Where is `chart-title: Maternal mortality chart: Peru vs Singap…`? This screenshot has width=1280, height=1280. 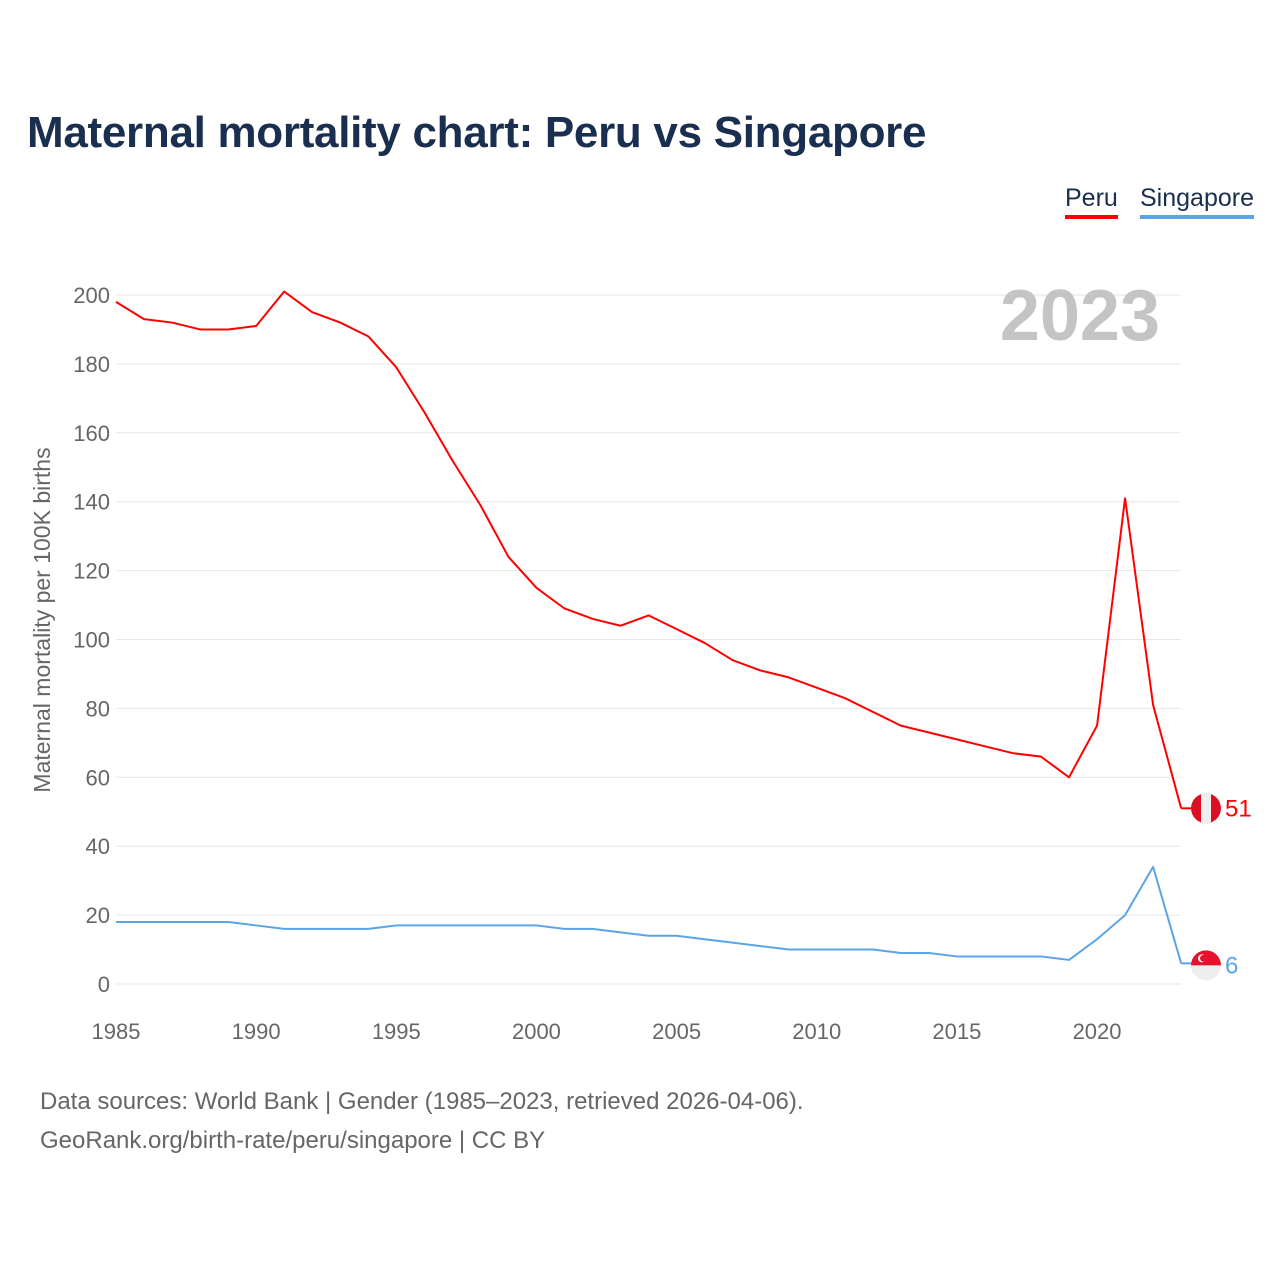 chart-title: Maternal mortality chart: Peru vs Singap… is located at coordinates (477, 132).